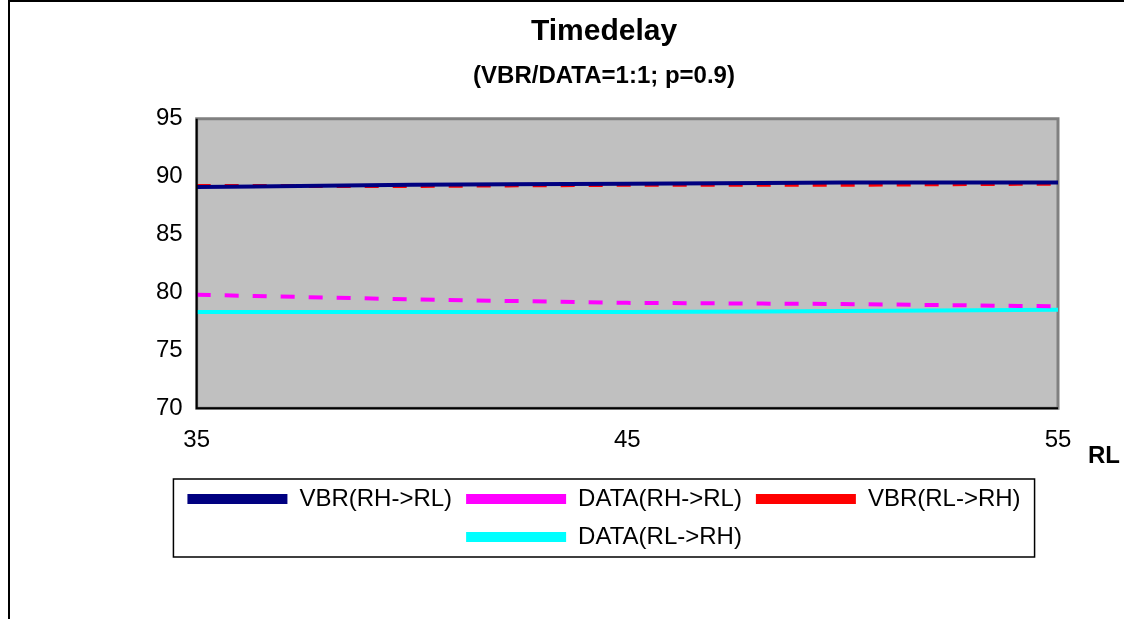 This screenshot has width=1124, height=619. I want to click on y-tick-label: 80, so click(169, 291).